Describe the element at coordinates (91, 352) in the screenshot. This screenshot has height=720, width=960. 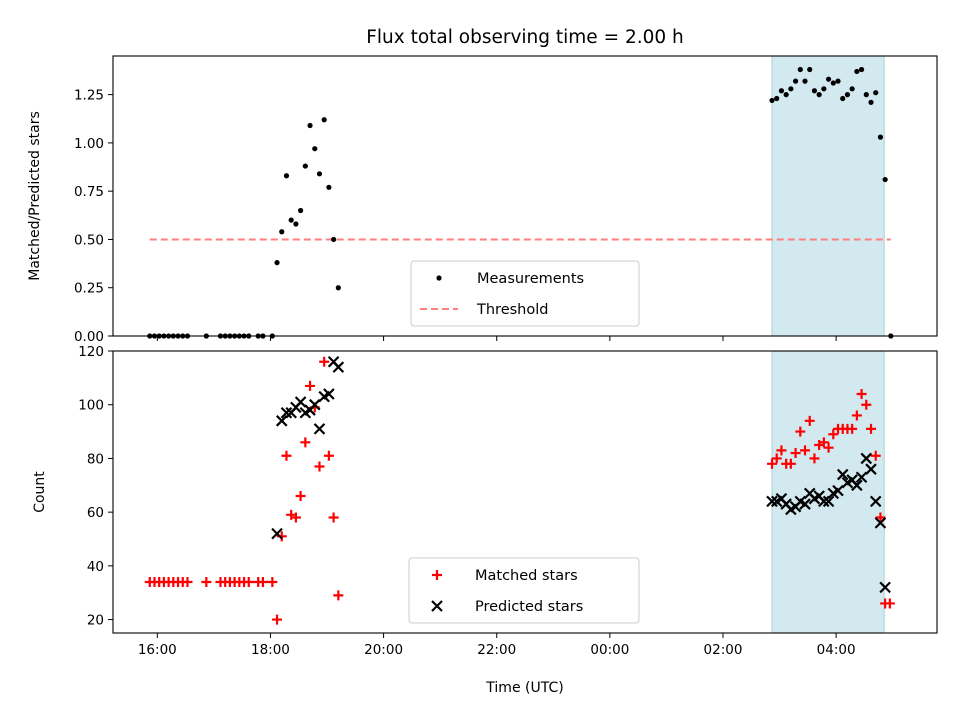
I see `y-tick-label: 120` at that location.